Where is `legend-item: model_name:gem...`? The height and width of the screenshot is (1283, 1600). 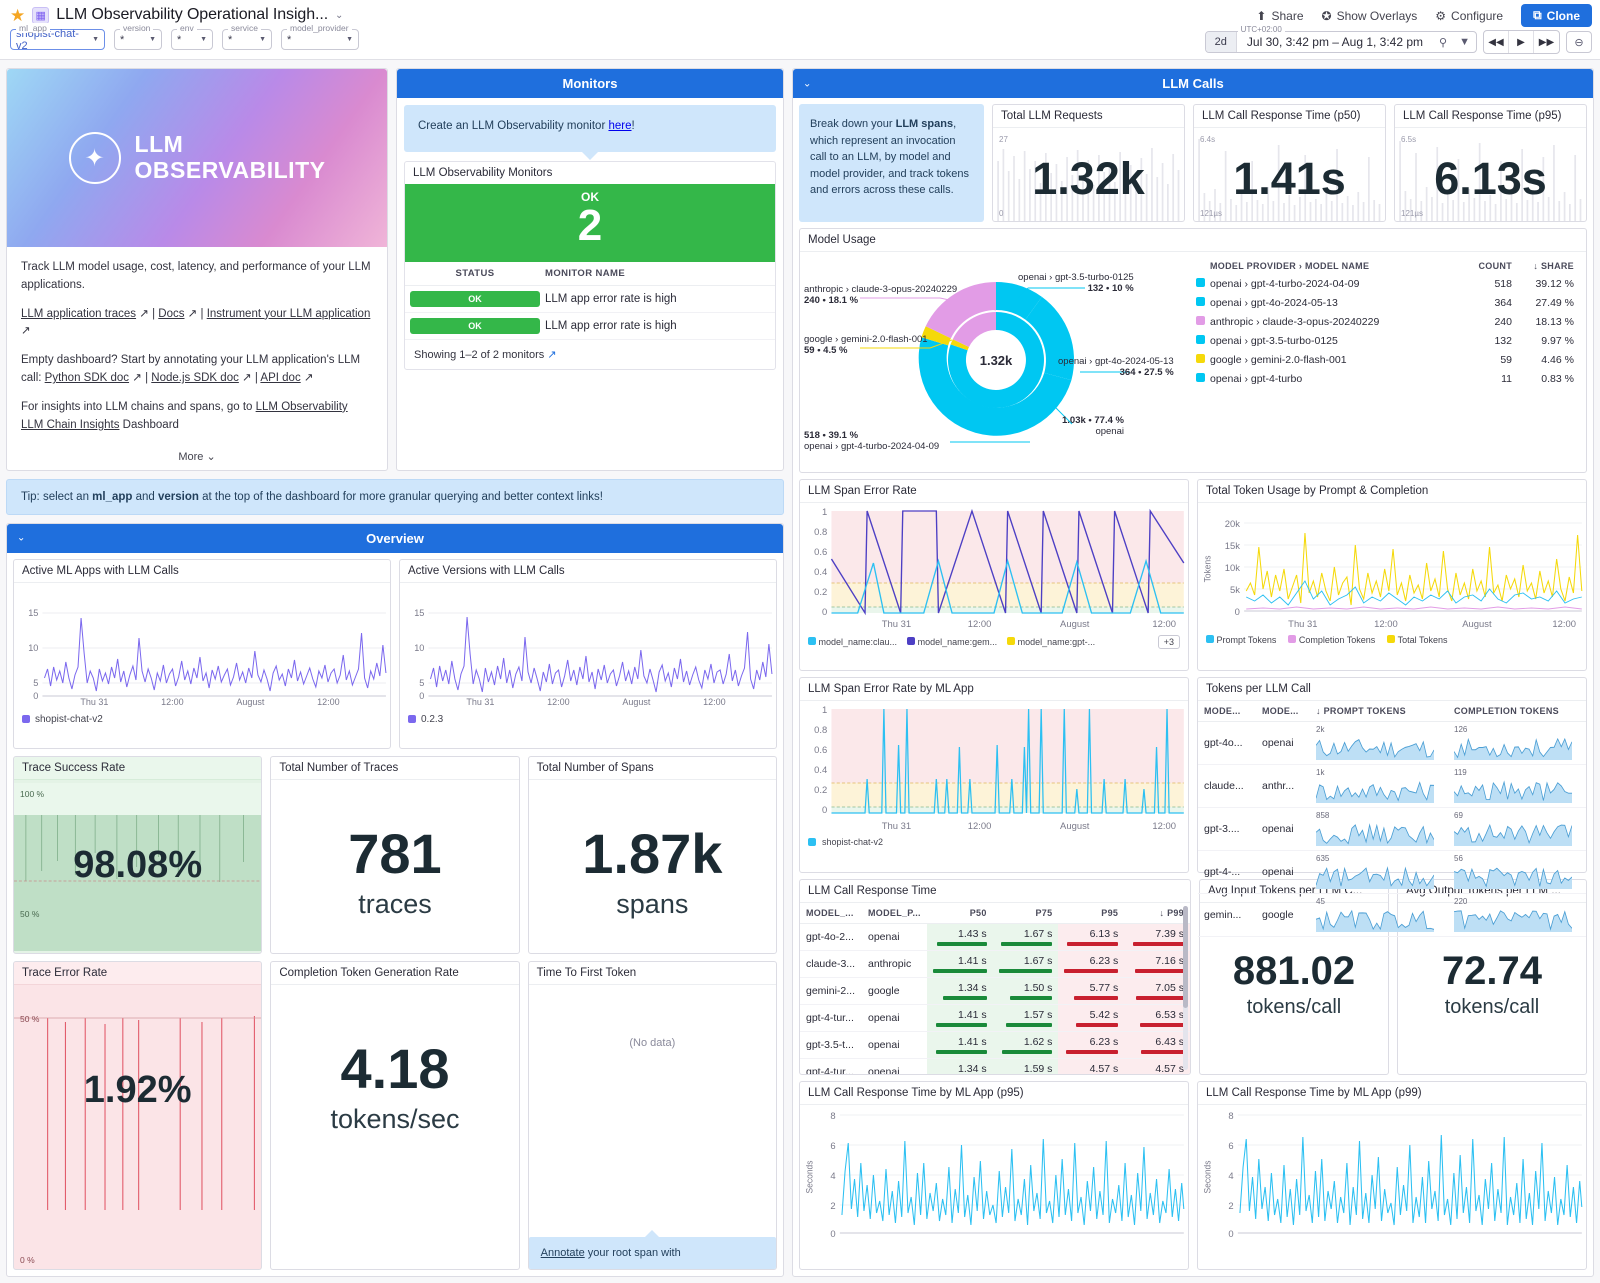
legend-item: model_name:gem... is located at coordinates (952, 642).